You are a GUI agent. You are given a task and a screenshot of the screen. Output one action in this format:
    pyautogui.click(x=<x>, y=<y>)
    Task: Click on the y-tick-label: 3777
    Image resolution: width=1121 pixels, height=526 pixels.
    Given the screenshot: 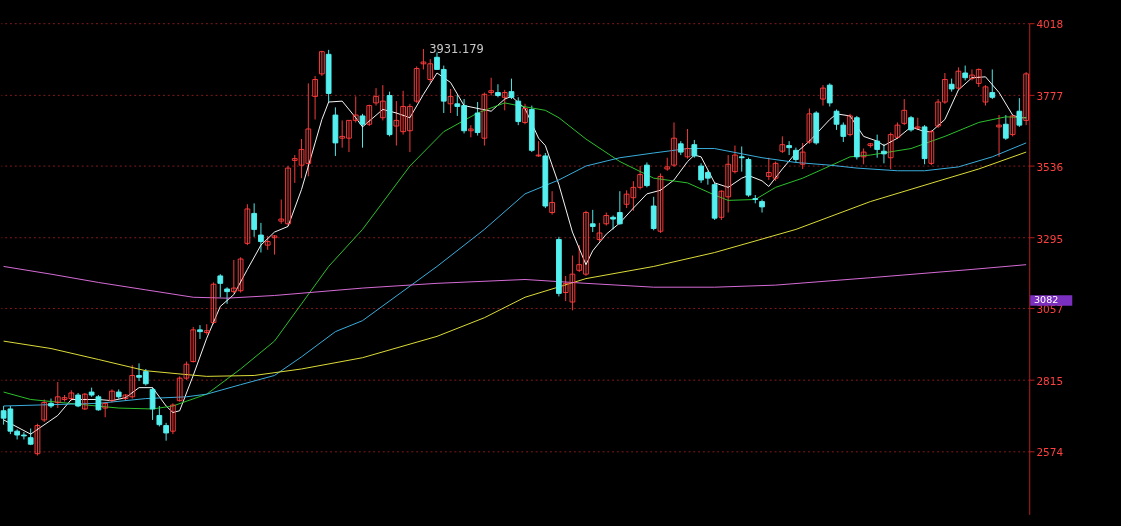 What is the action you would take?
    pyautogui.click(x=1050, y=95)
    